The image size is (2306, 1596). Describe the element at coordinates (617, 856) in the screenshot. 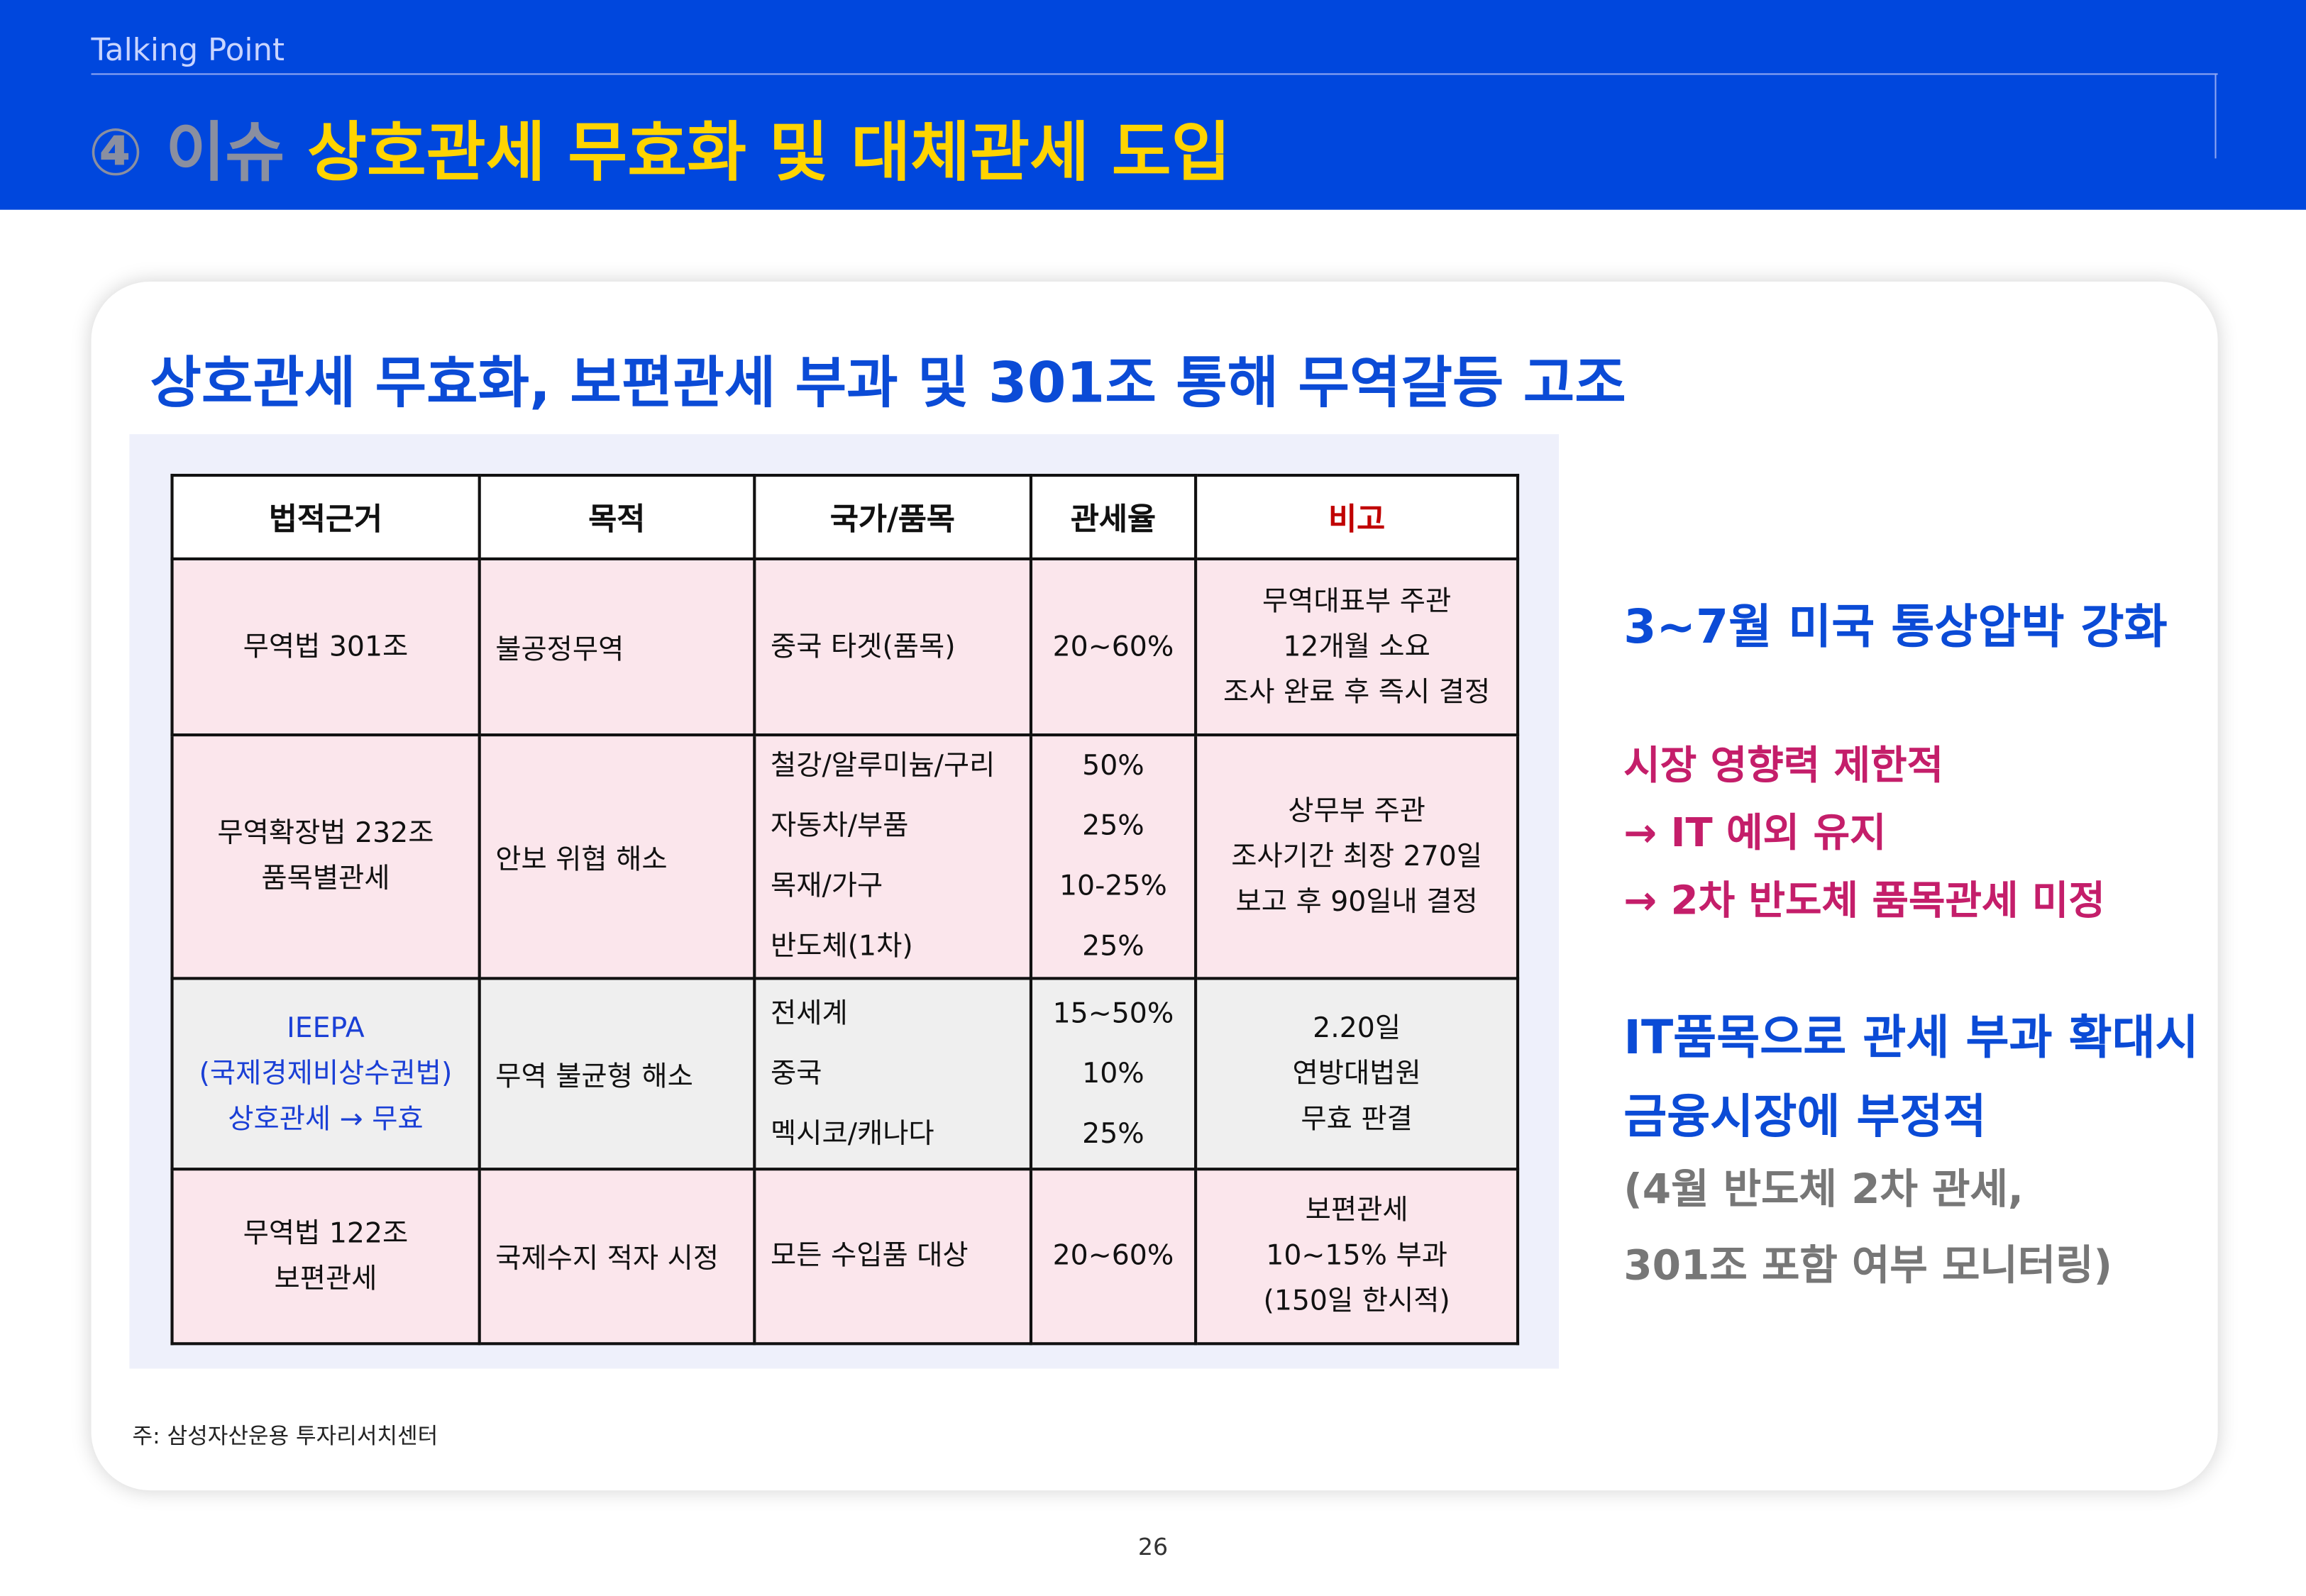

I see `purpose: 안보 위협 해소` at that location.